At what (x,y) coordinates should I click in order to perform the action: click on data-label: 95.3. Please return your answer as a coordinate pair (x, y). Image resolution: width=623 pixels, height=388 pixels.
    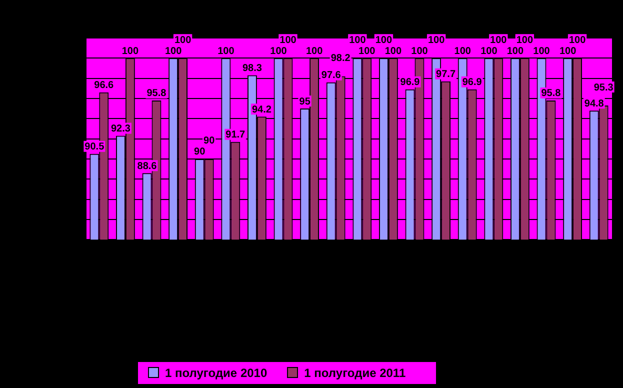
    Looking at the image, I should click on (604, 88).